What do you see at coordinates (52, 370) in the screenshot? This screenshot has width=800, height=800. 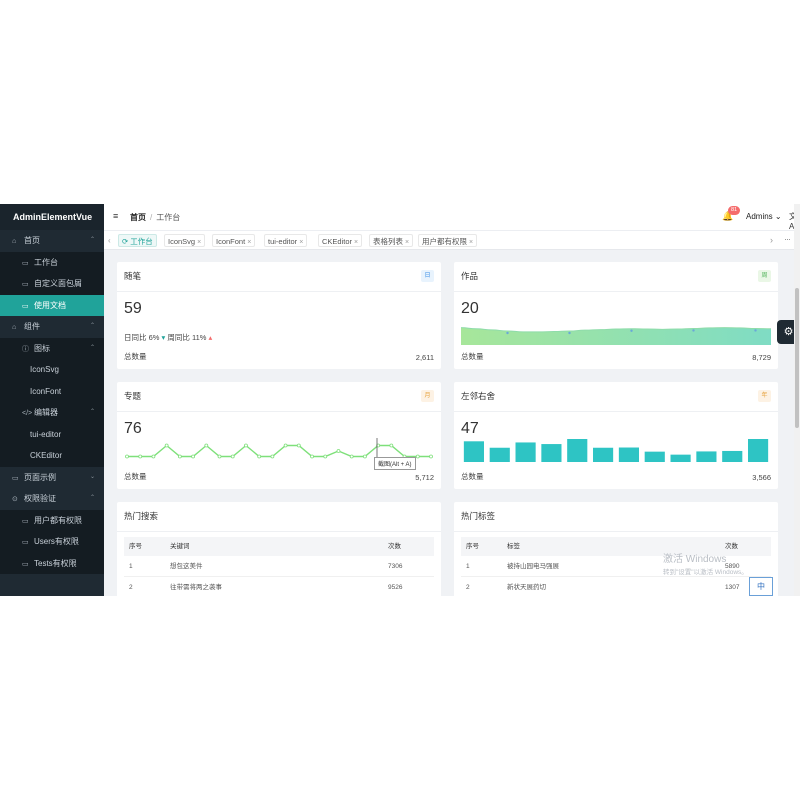 I see `sidebar-item-iconsvg: IconSvg` at bounding box center [52, 370].